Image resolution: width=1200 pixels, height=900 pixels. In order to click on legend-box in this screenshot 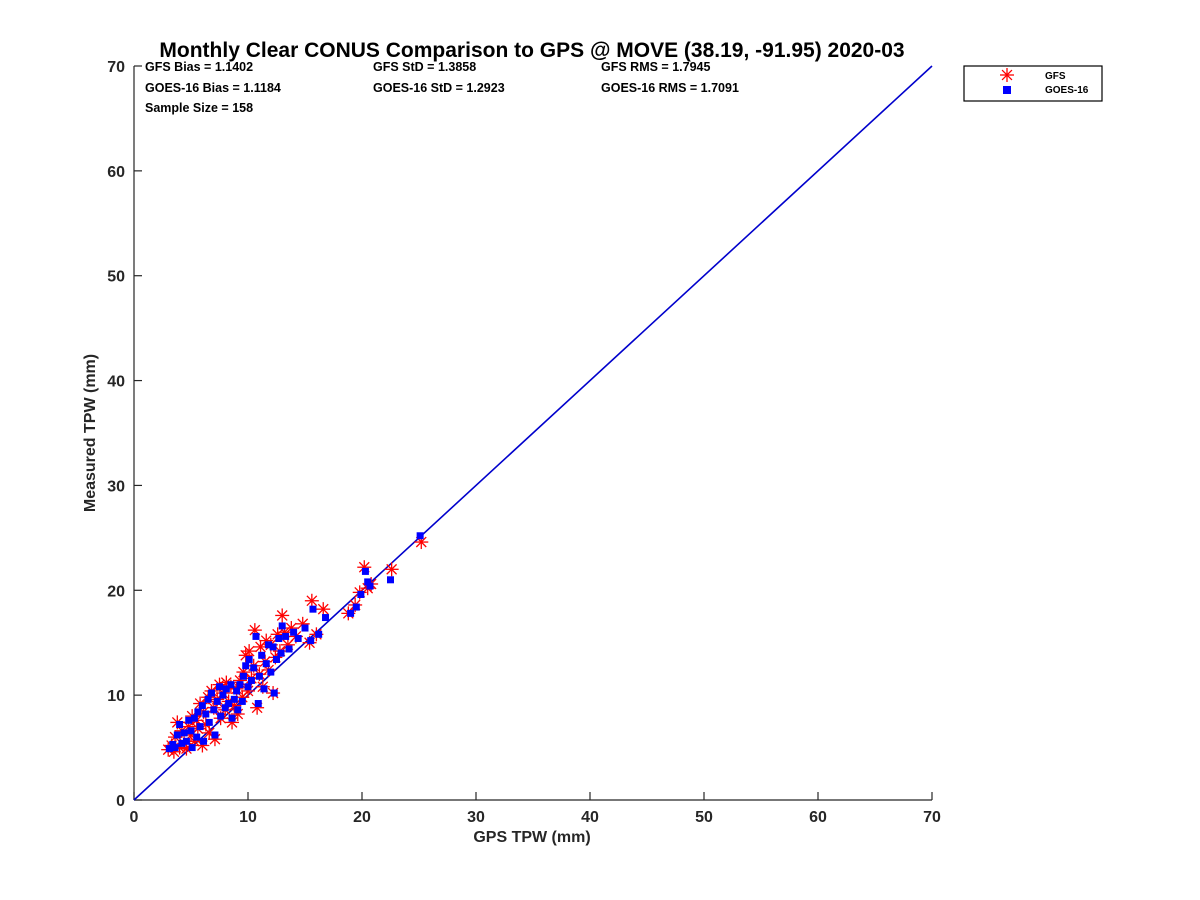, I will do `click(1033, 83)`.